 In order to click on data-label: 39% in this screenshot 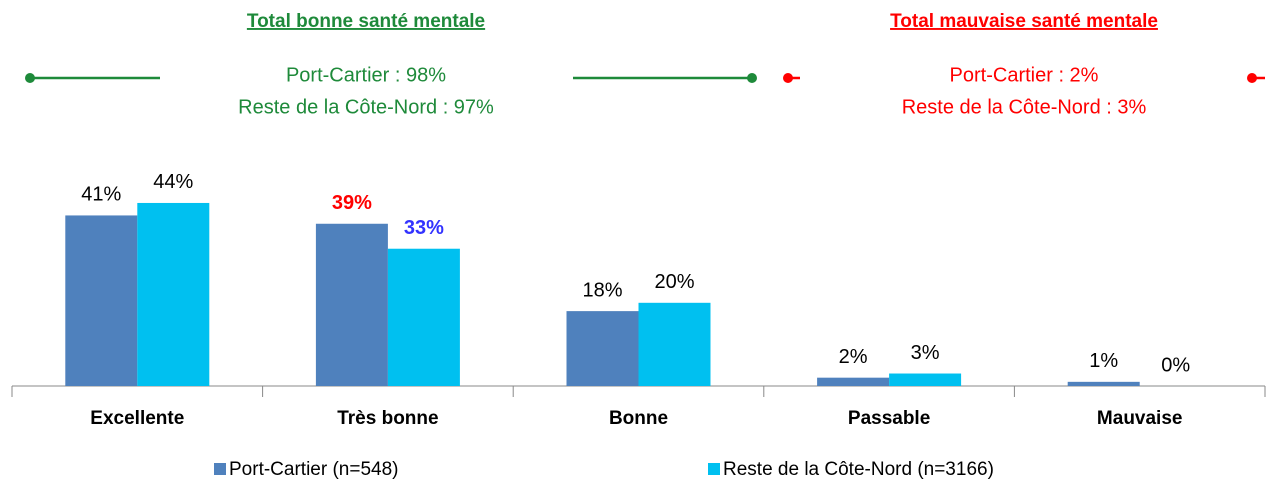, I will do `click(352, 203)`.